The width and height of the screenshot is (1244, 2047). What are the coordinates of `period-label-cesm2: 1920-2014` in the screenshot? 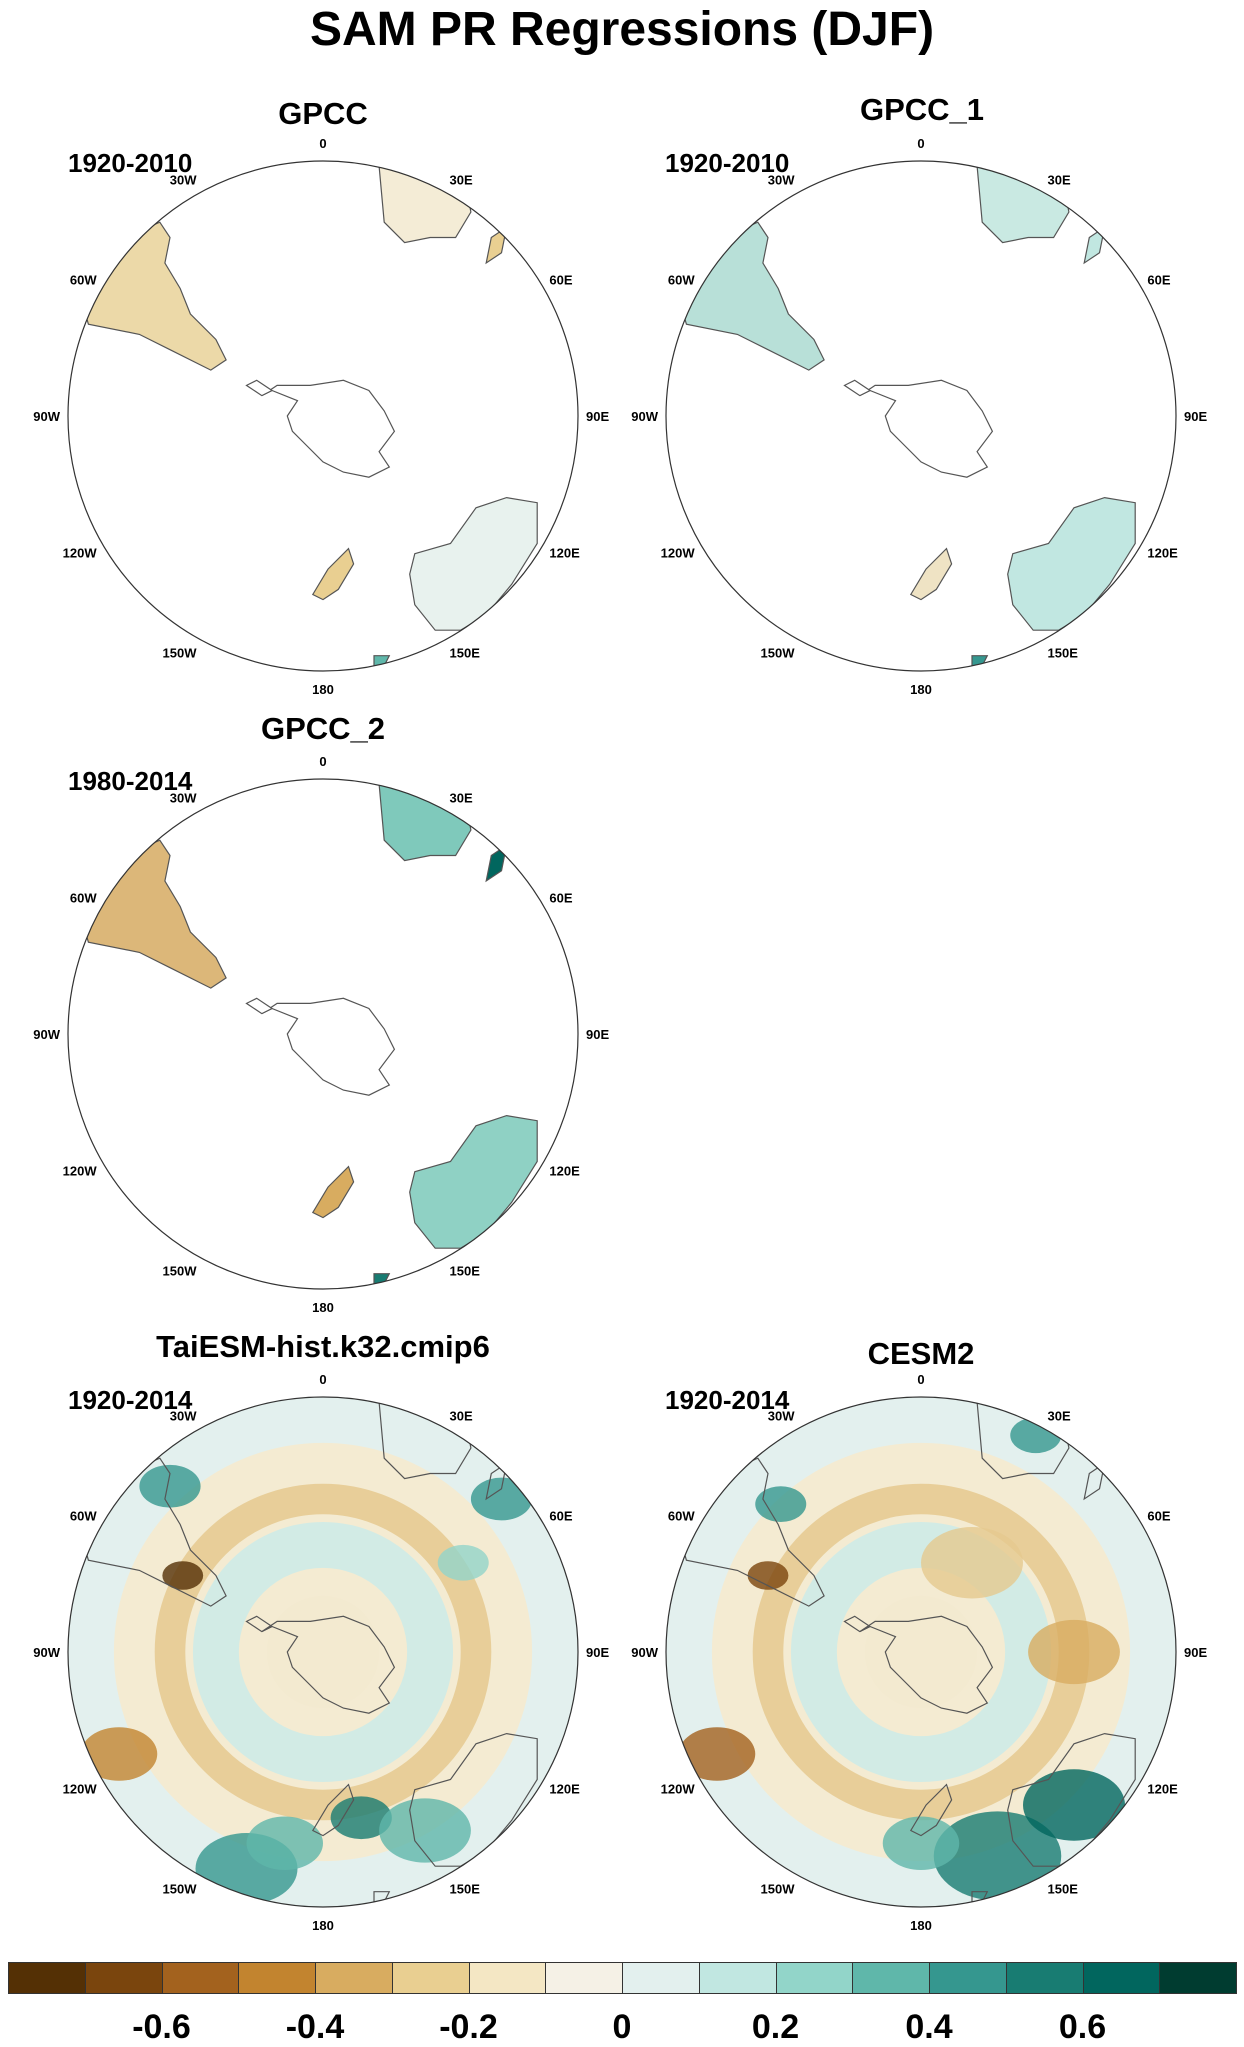 It's located at (727, 1400).